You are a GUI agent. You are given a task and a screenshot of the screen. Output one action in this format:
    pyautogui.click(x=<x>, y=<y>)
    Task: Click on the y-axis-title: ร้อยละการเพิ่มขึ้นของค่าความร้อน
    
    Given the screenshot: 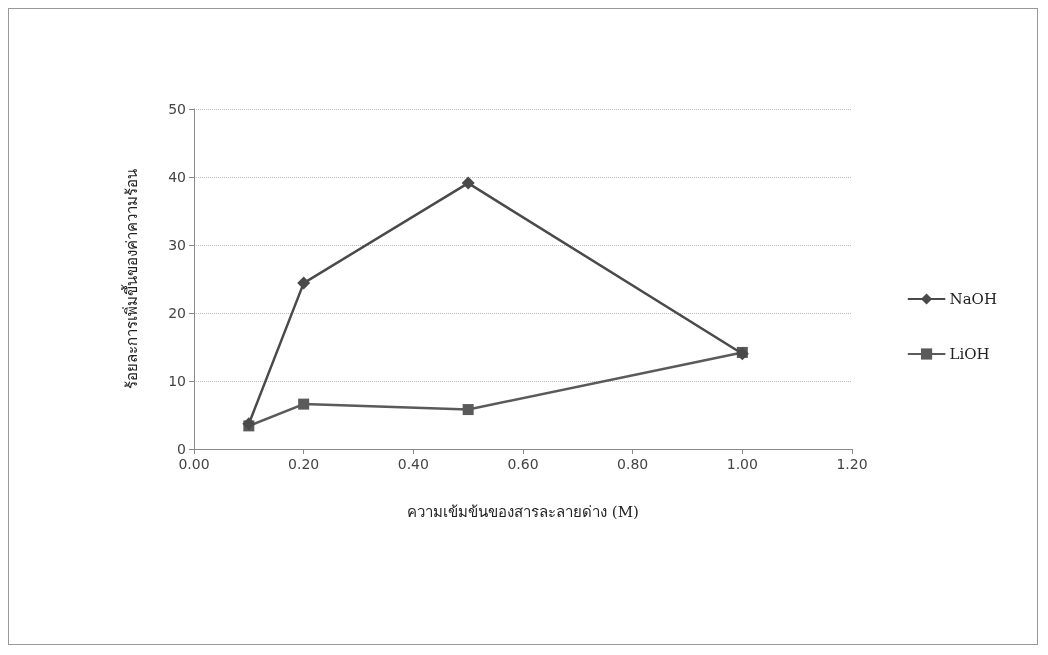 What is the action you would take?
    pyautogui.click(x=130, y=279)
    